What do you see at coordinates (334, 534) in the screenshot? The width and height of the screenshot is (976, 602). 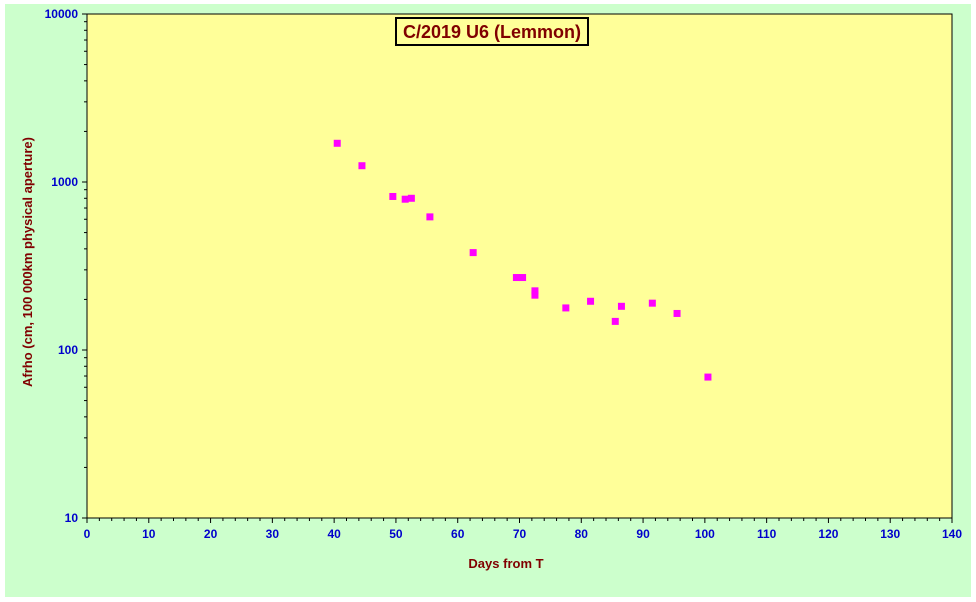 I see `x-tick-label: 40` at bounding box center [334, 534].